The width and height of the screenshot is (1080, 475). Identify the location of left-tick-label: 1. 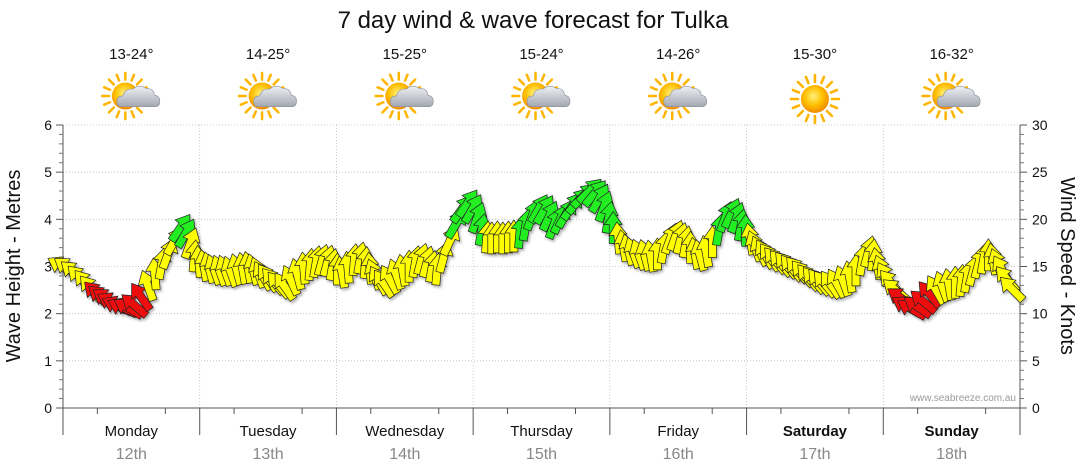
(48, 361).